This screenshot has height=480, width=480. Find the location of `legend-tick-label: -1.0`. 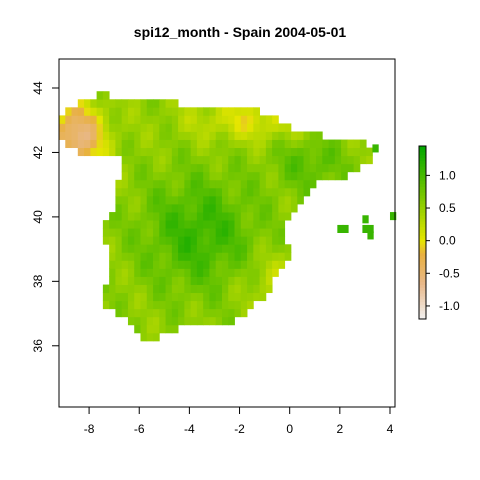

legend-tick-label: -1.0 is located at coordinates (449, 306).